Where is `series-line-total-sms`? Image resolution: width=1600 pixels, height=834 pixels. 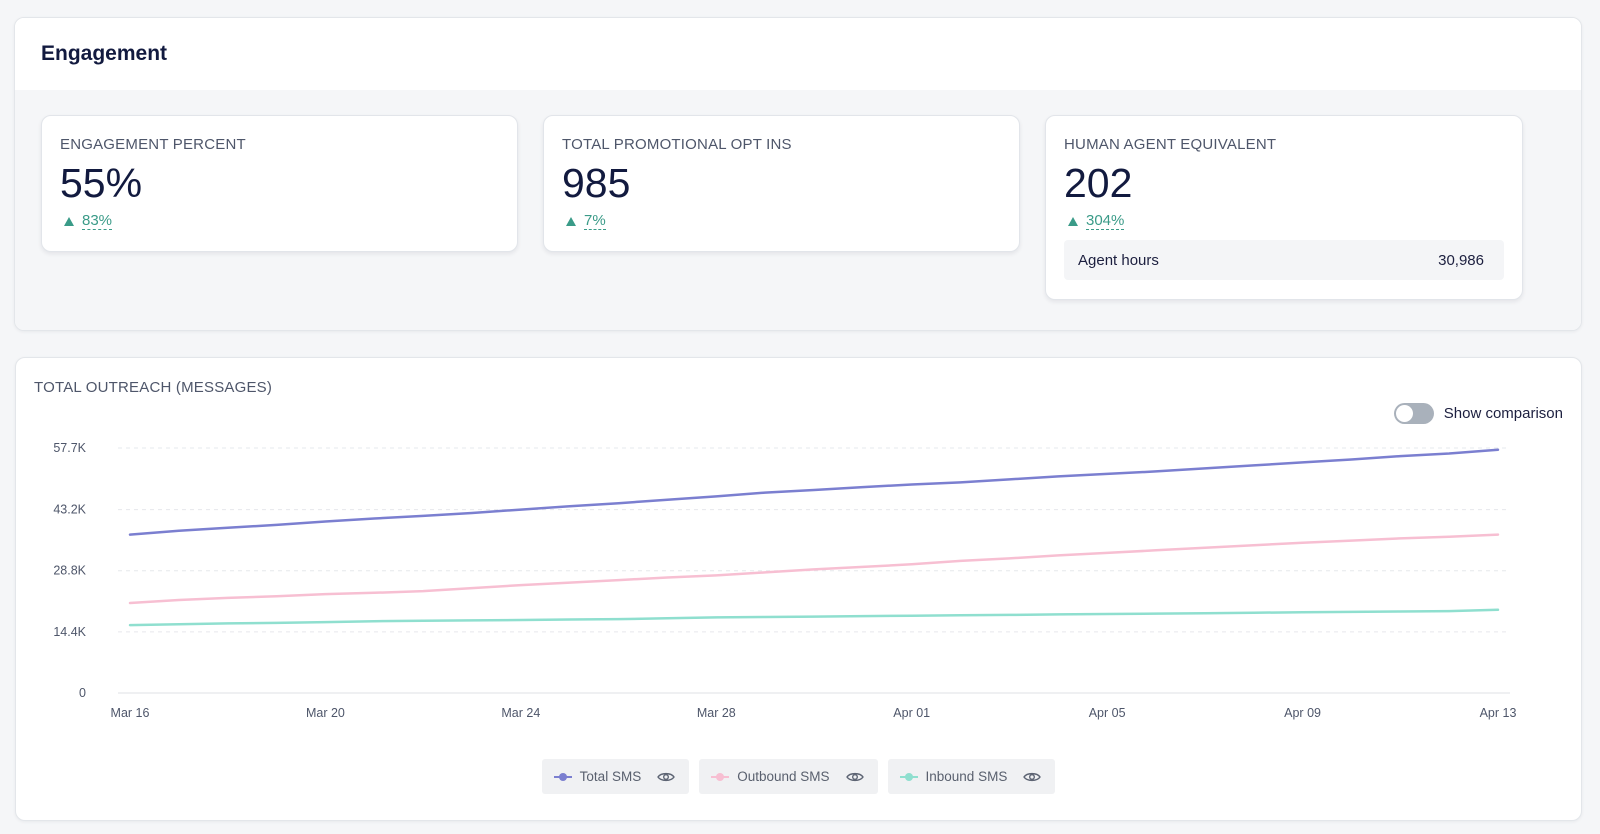
series-line-total-sms is located at coordinates (814, 492).